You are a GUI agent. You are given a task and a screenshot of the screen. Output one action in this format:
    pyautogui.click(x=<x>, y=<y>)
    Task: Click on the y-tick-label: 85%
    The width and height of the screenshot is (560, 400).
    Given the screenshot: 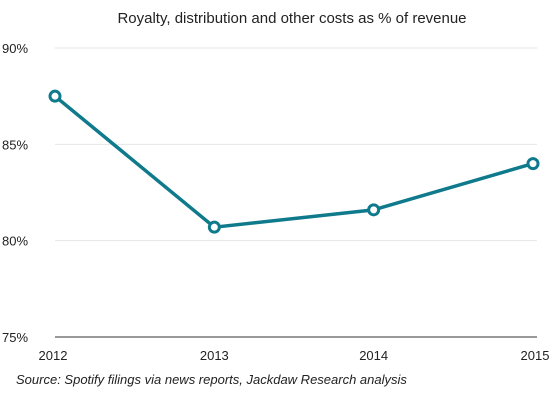 What is the action you would take?
    pyautogui.click(x=15, y=144)
    